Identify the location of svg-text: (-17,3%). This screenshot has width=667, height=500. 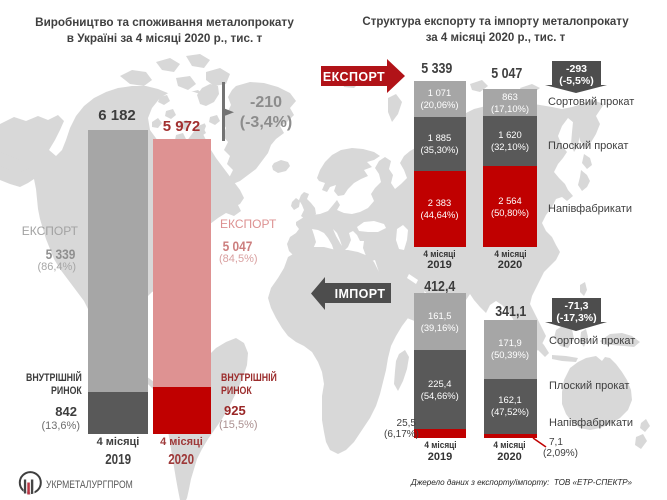
(576, 318).